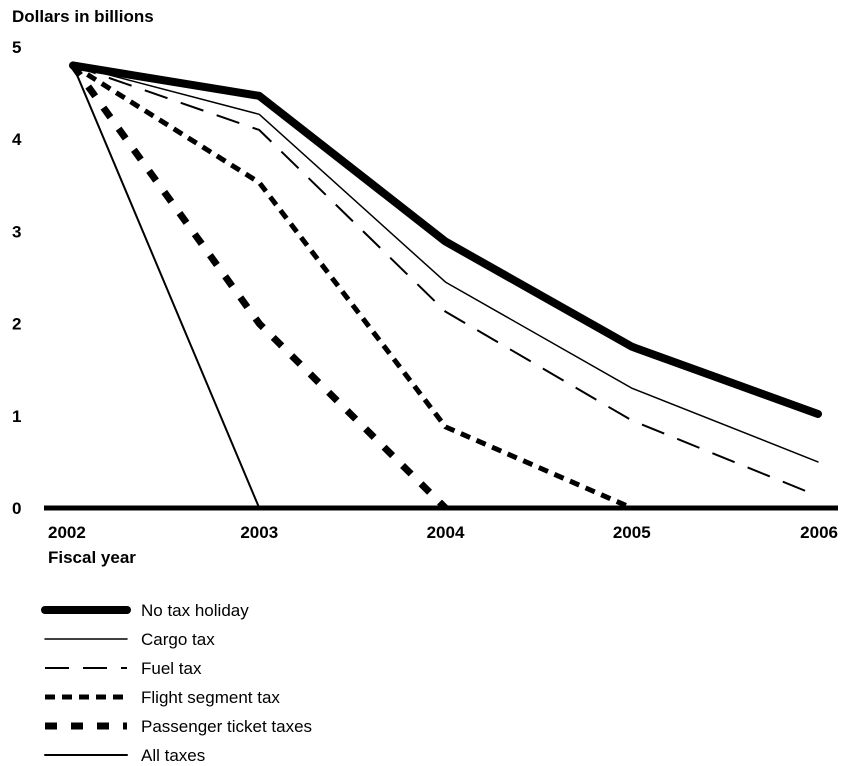 The height and width of the screenshot is (766, 844). Describe the element at coordinates (16, 324) in the screenshot. I see `y-tick-label: 2` at that location.